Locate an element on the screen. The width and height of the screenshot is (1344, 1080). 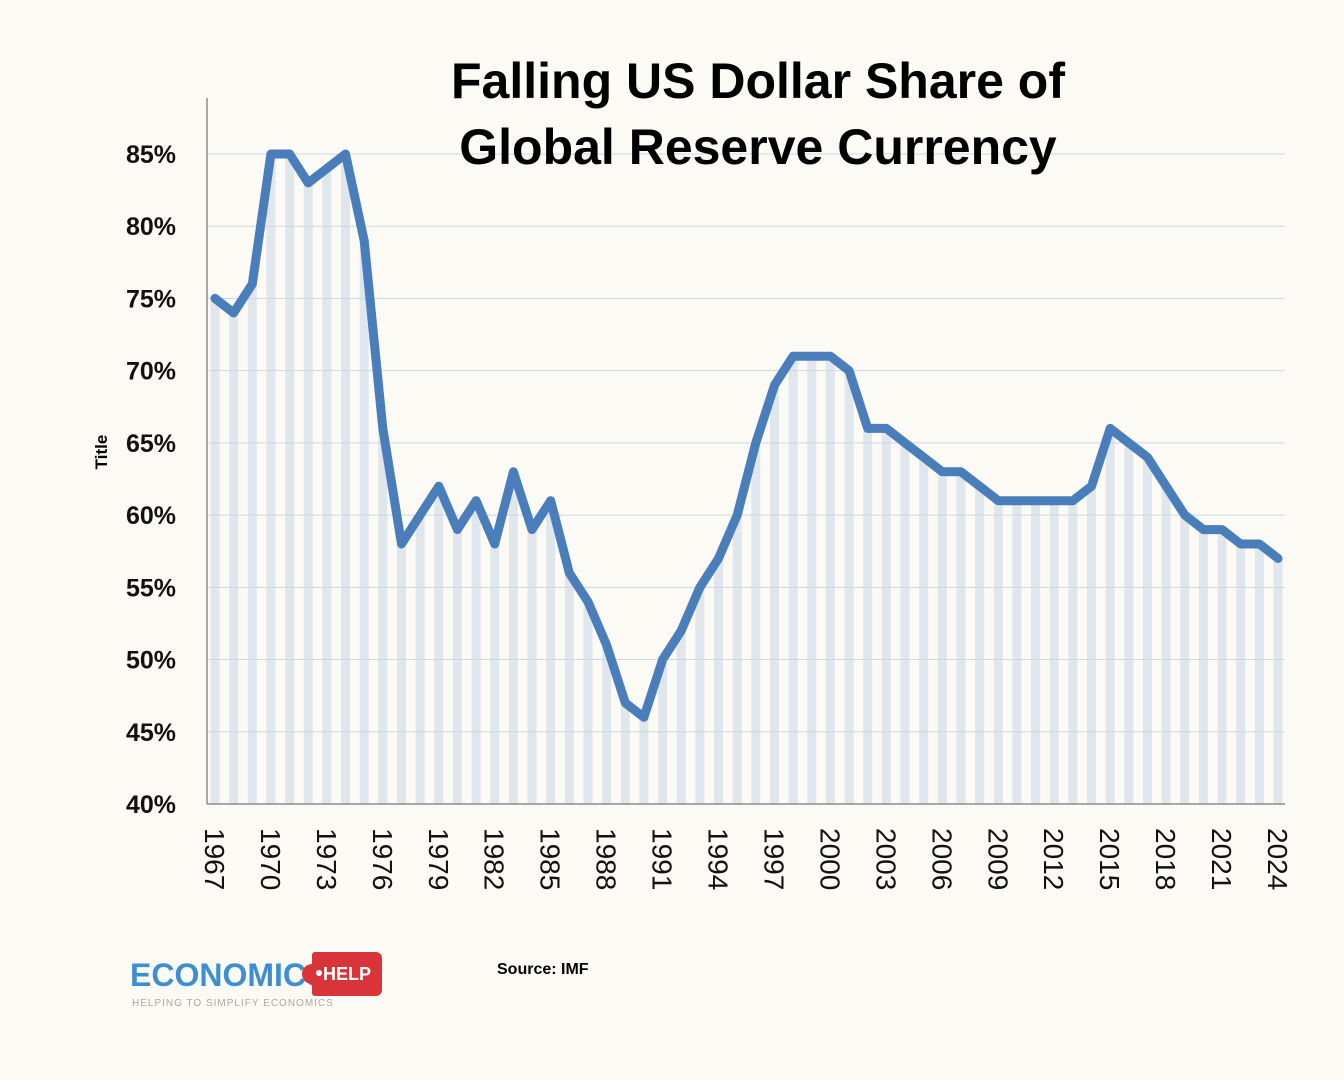
y-tick-label: 70% is located at coordinates (151, 372).